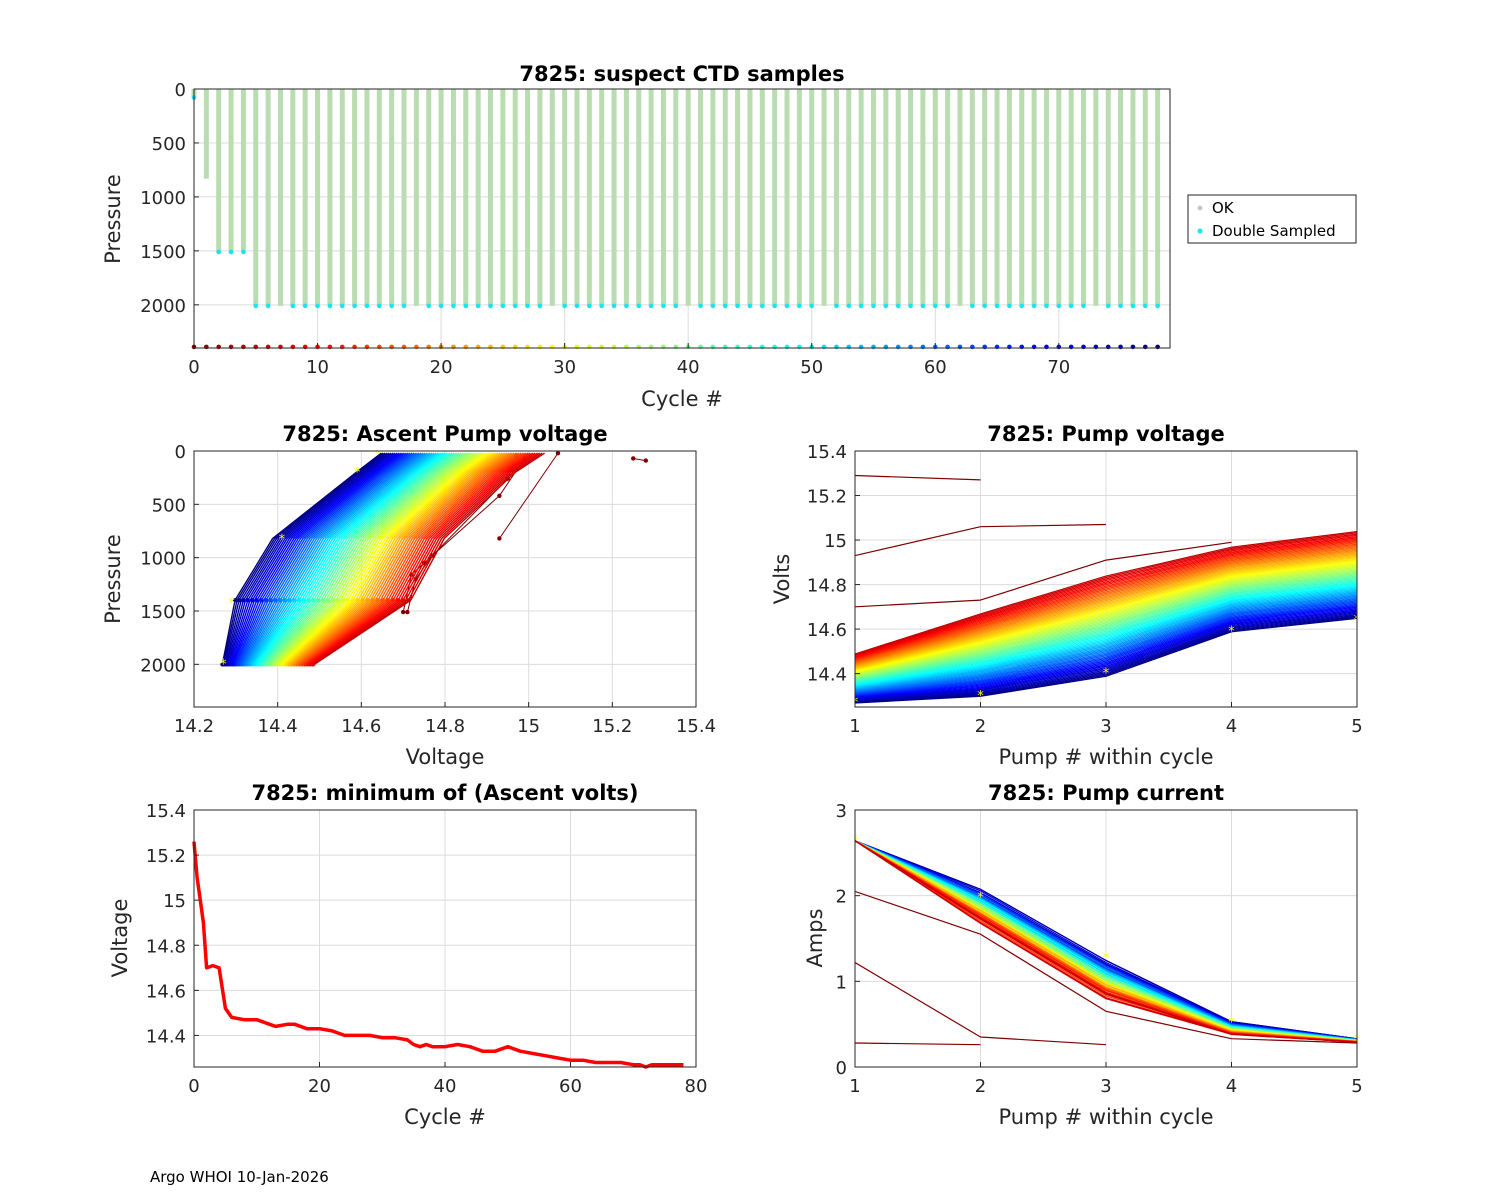  What do you see at coordinates (174, 901) in the screenshot?
I see `minv-y-tick-label: 15` at bounding box center [174, 901].